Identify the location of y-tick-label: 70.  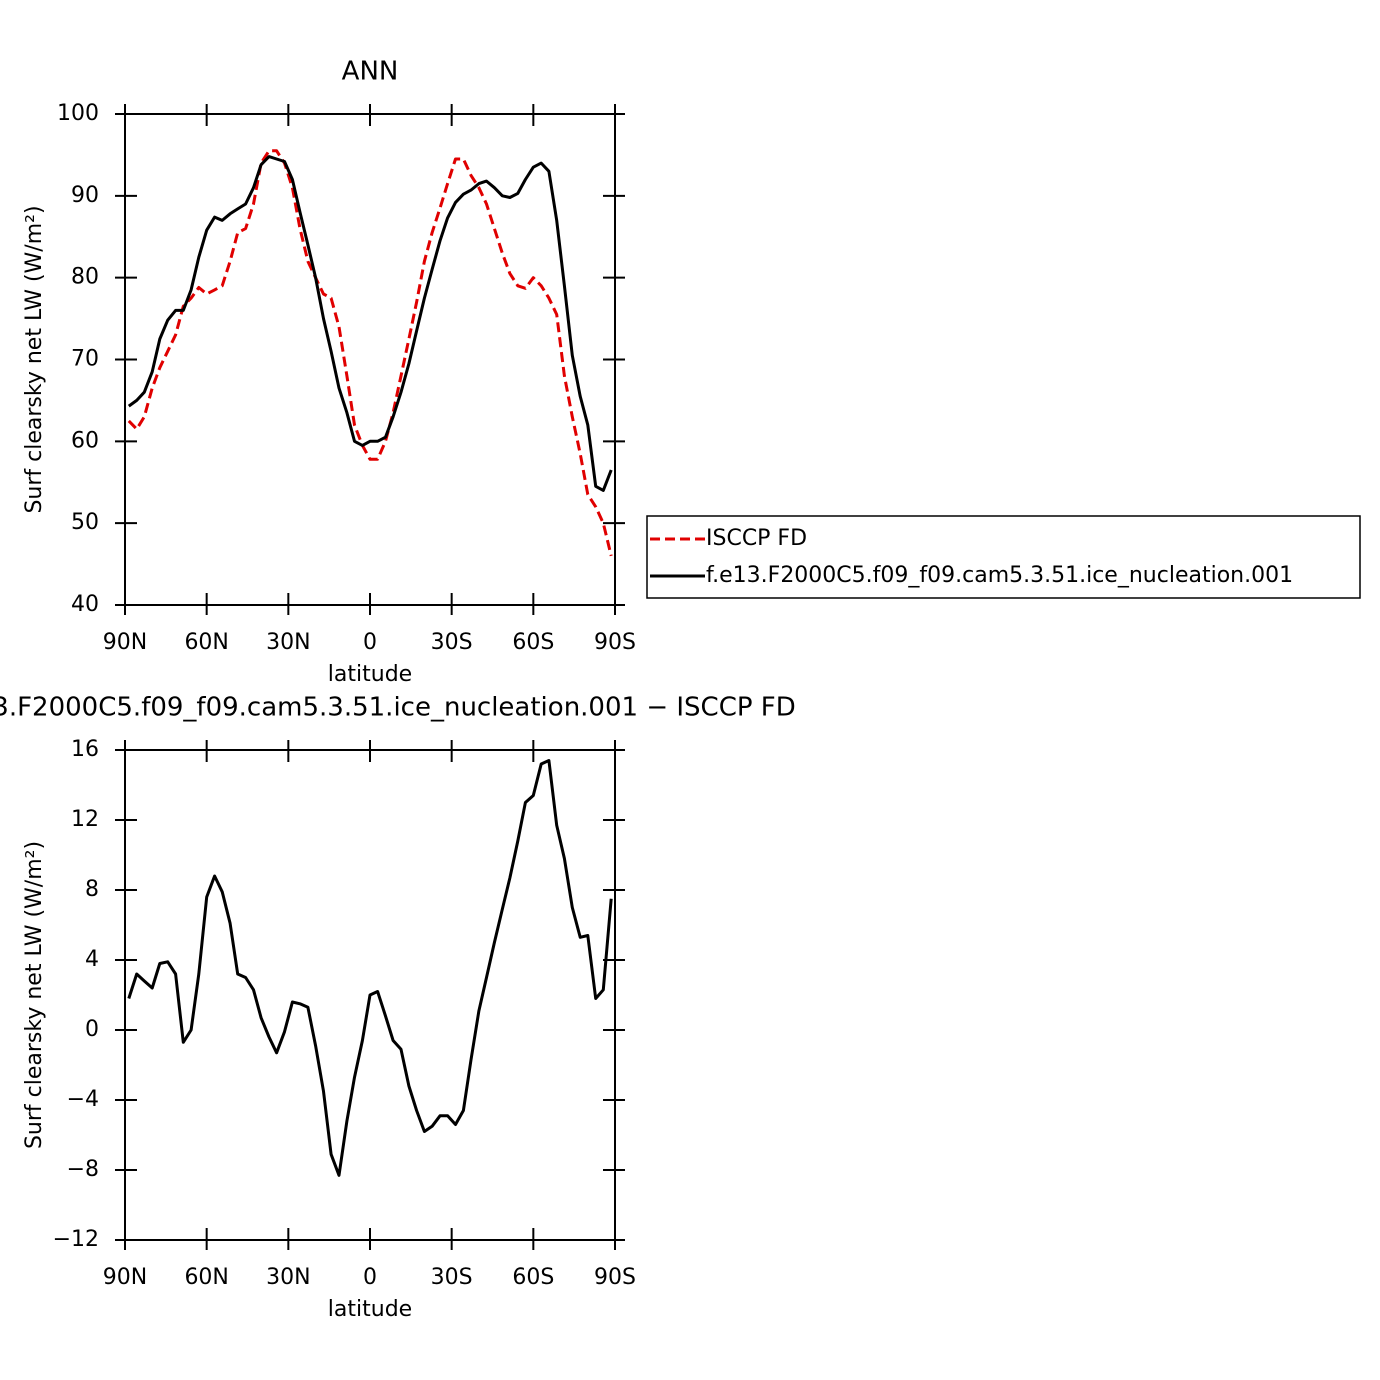
(85, 359).